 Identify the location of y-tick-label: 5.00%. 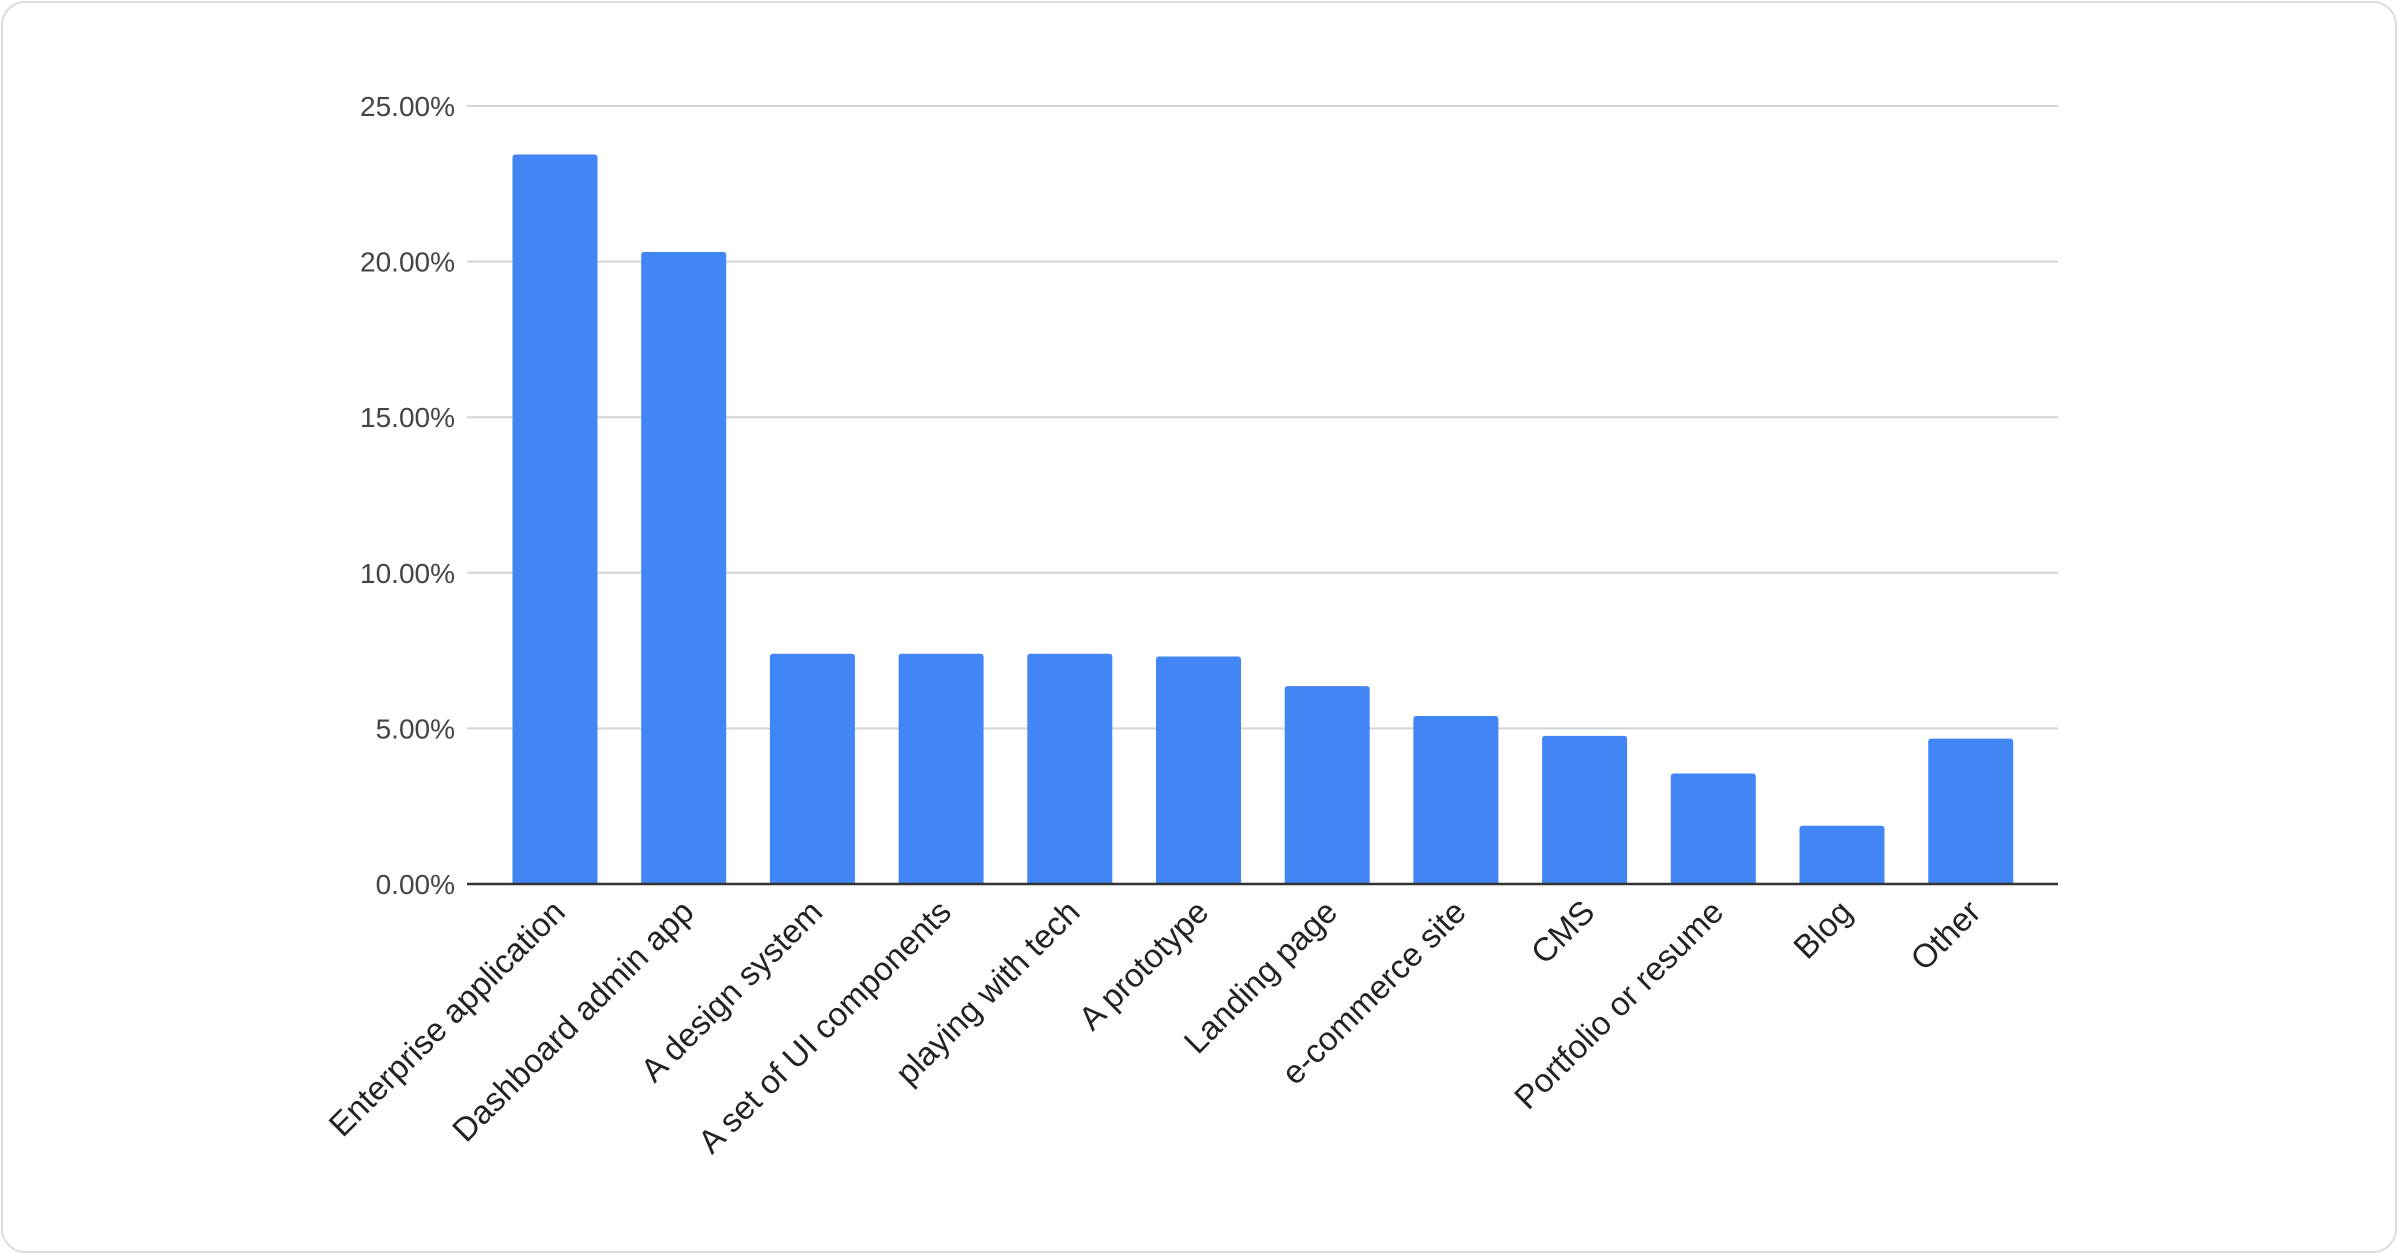
(415, 728).